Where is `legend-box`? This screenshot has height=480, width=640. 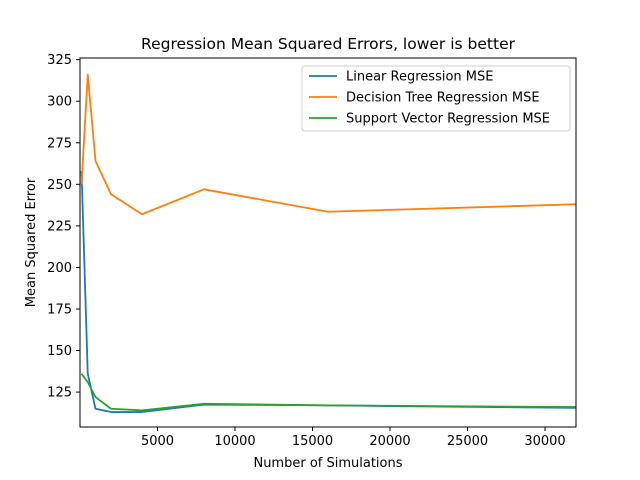
legend-box is located at coordinates (436, 98).